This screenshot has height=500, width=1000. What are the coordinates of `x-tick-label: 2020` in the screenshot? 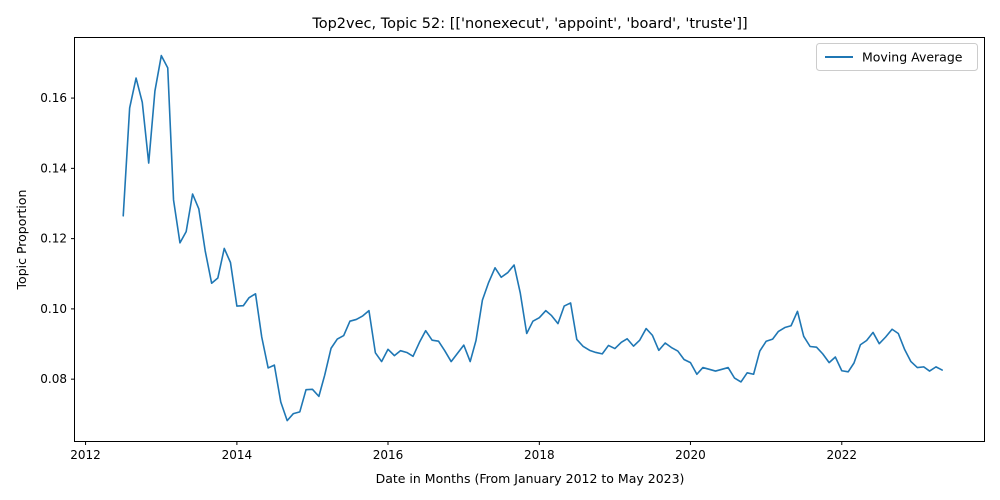 It's located at (690, 455).